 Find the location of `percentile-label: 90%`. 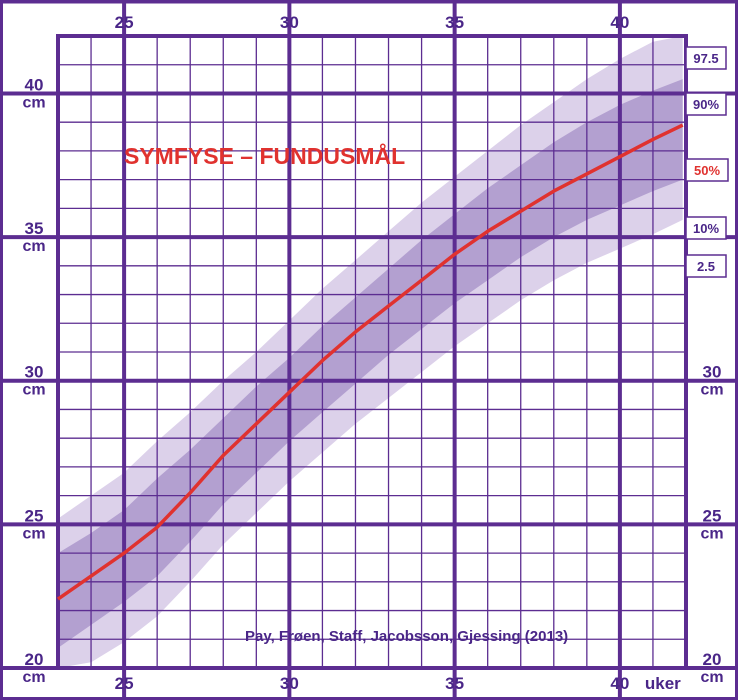

percentile-label: 90% is located at coordinates (706, 104).